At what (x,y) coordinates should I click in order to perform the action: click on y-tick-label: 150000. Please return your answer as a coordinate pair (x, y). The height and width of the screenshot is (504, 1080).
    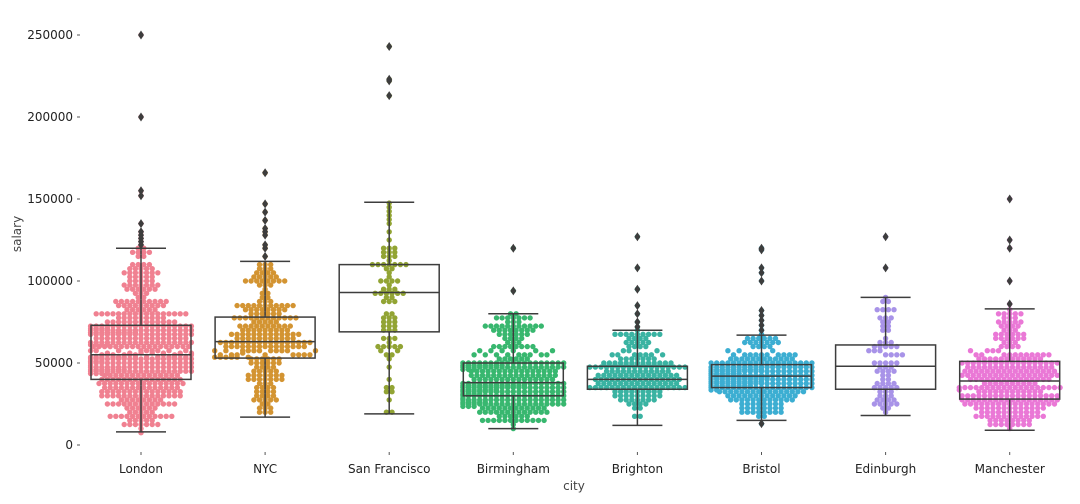
    Looking at the image, I should click on (50, 199).